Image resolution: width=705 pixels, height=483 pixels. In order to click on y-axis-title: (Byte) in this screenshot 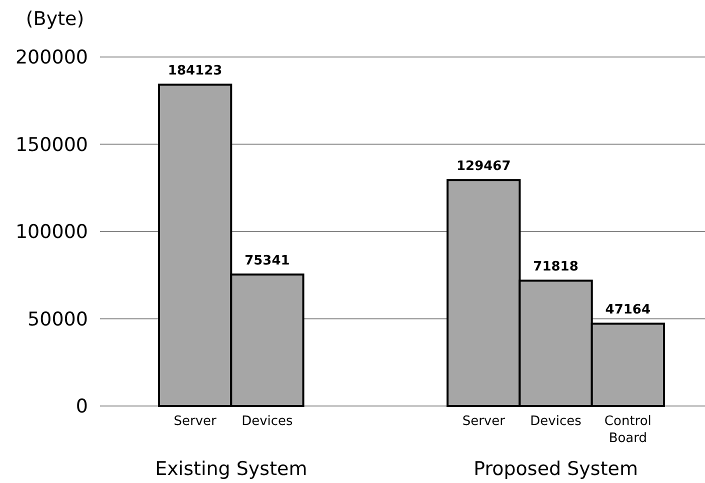, I will do `click(55, 19)`.